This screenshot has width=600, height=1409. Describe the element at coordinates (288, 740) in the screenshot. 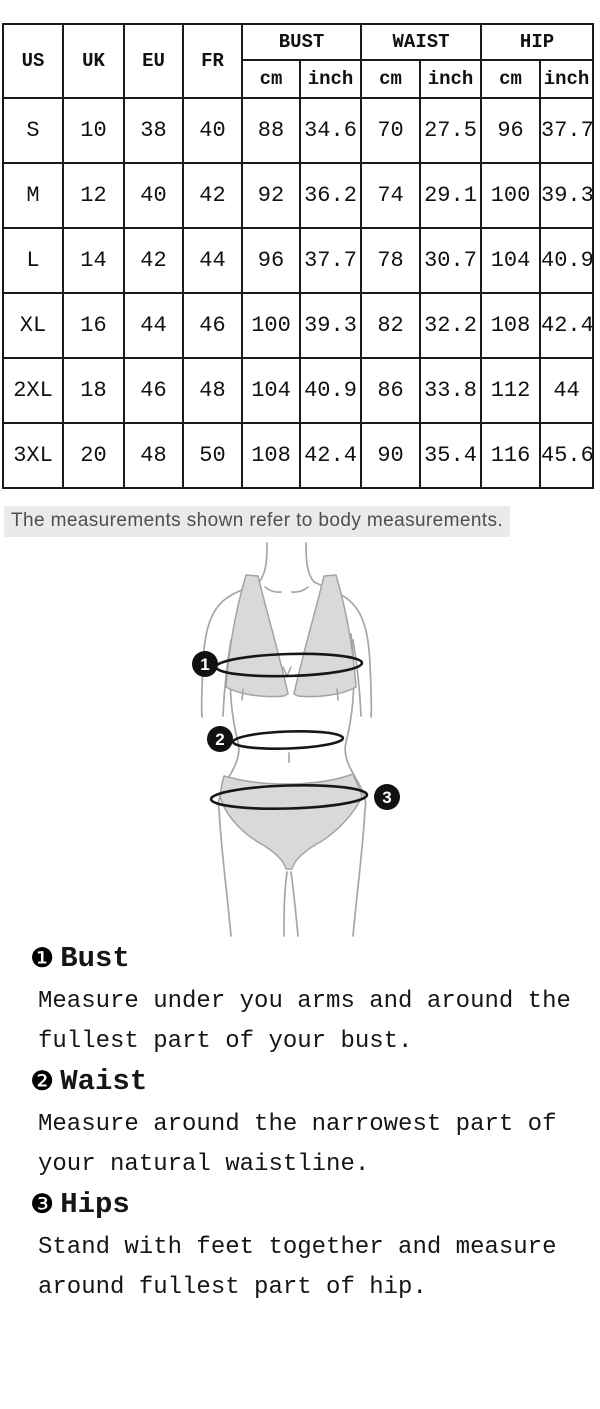

I see `waist-measure-line` at that location.